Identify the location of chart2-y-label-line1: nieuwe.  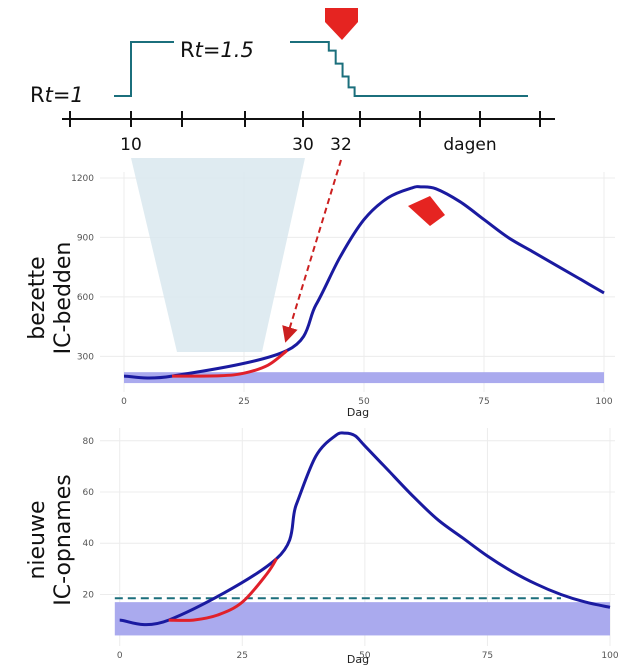
(37, 539).